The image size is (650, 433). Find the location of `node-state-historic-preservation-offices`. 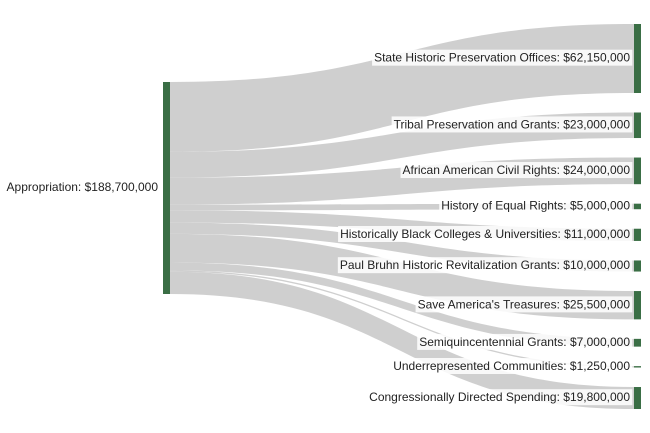

node-state-historic-preservation-offices is located at coordinates (637, 58).